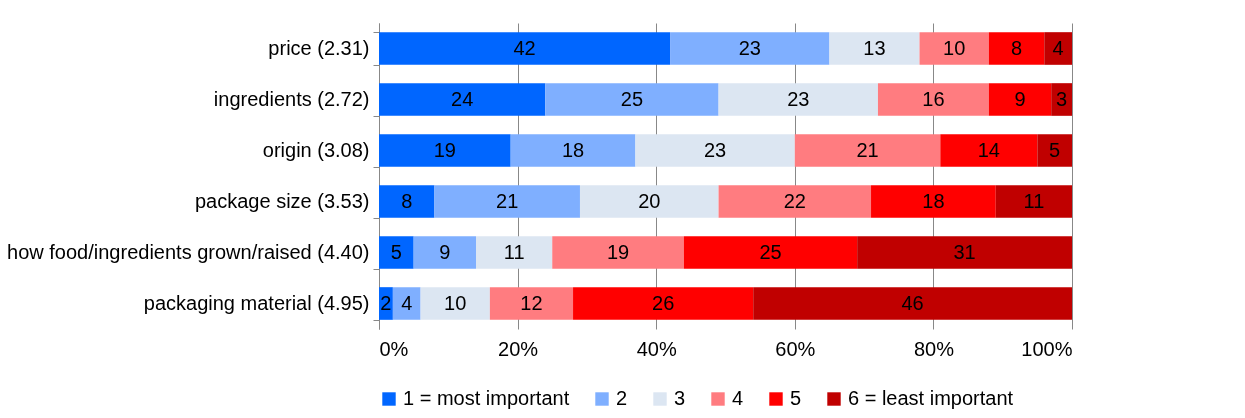 The width and height of the screenshot is (1245, 418). I want to click on data-label: 42, so click(524, 47).